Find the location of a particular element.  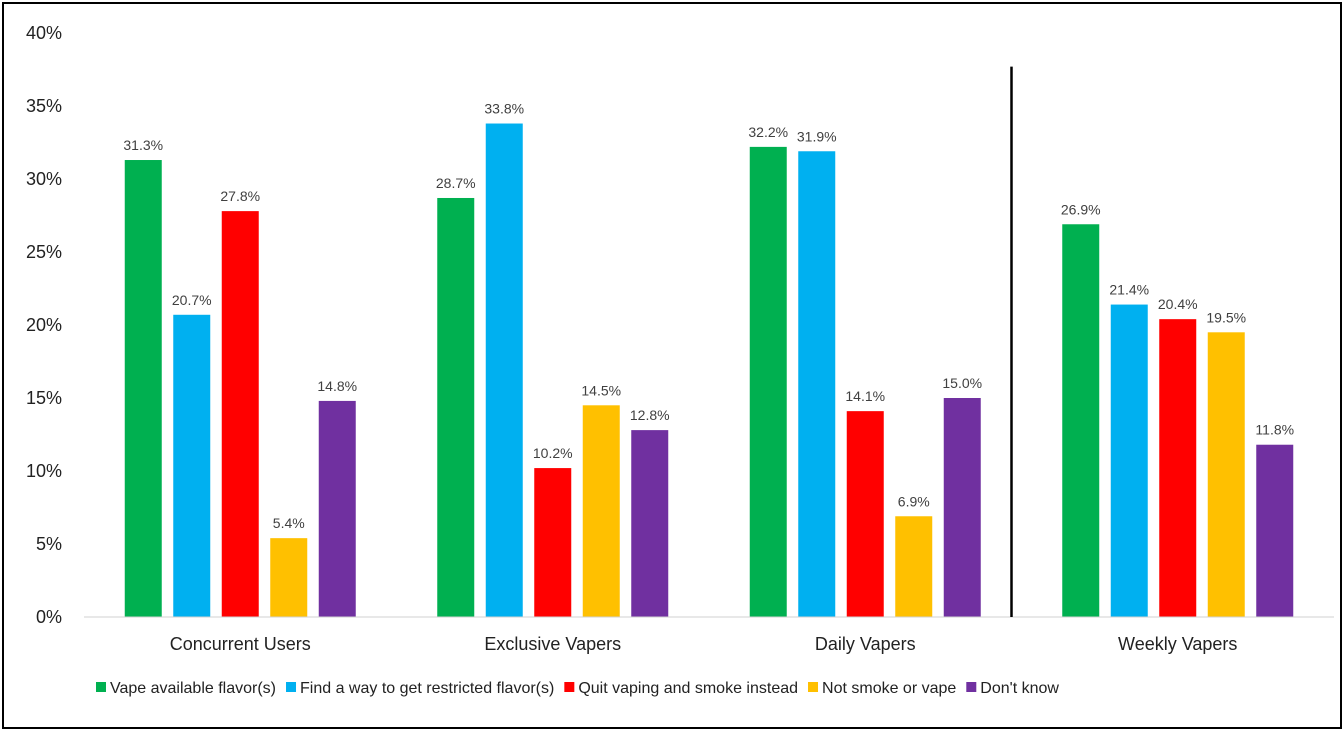

y-tick-label: 25% is located at coordinates (44, 252).